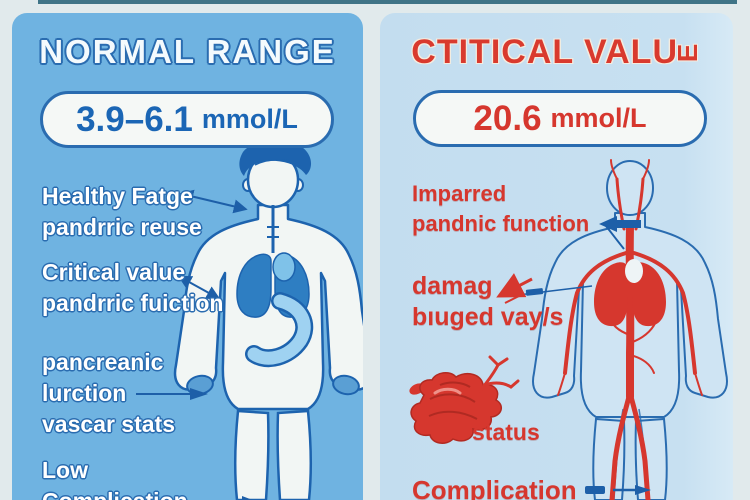 This screenshot has width=750, height=500. What do you see at coordinates (452, 286) in the screenshot?
I see `label-line: damag` at bounding box center [452, 286].